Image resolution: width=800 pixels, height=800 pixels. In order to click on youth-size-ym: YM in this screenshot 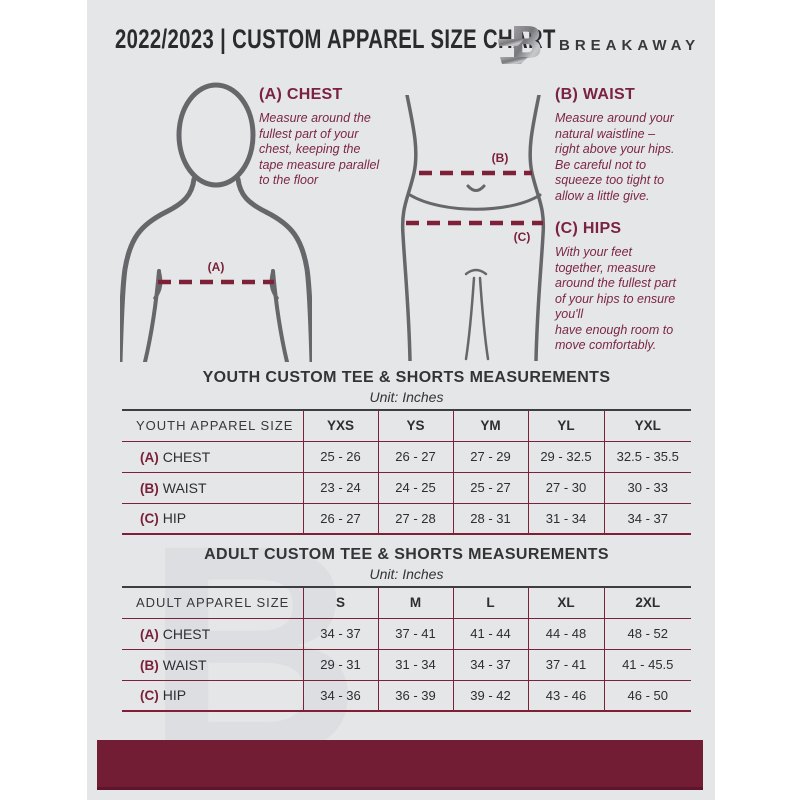, I will do `click(490, 425)`.